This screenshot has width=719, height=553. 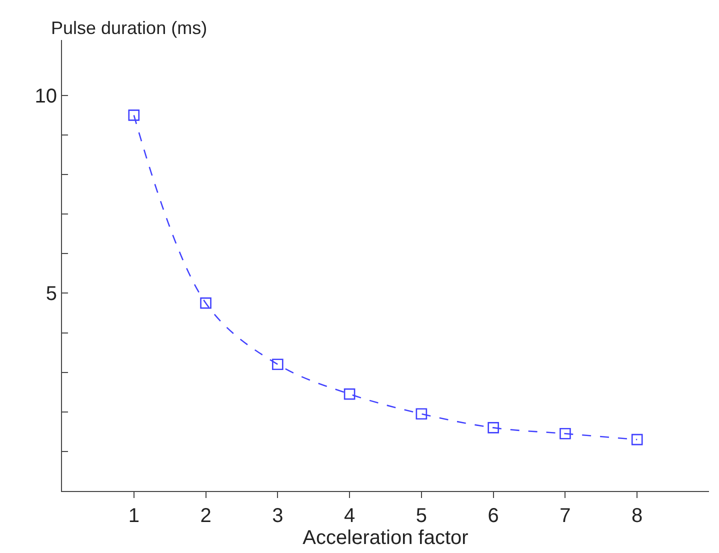 What do you see at coordinates (493, 516) in the screenshot?
I see `x-tick-label: 6` at bounding box center [493, 516].